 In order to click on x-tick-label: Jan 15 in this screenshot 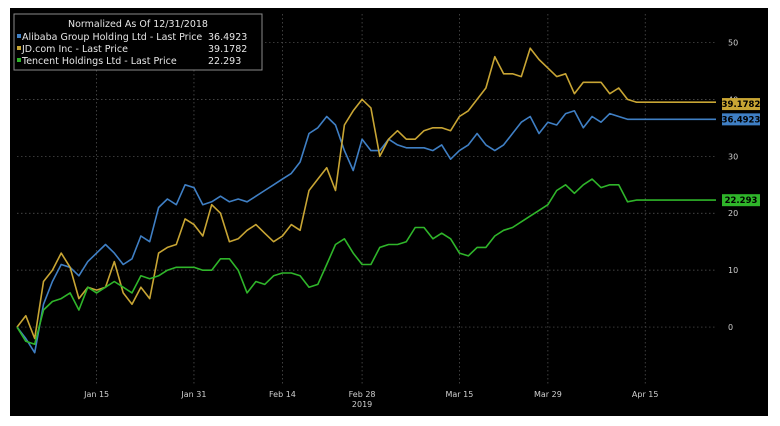, I will do `click(96, 394)`.